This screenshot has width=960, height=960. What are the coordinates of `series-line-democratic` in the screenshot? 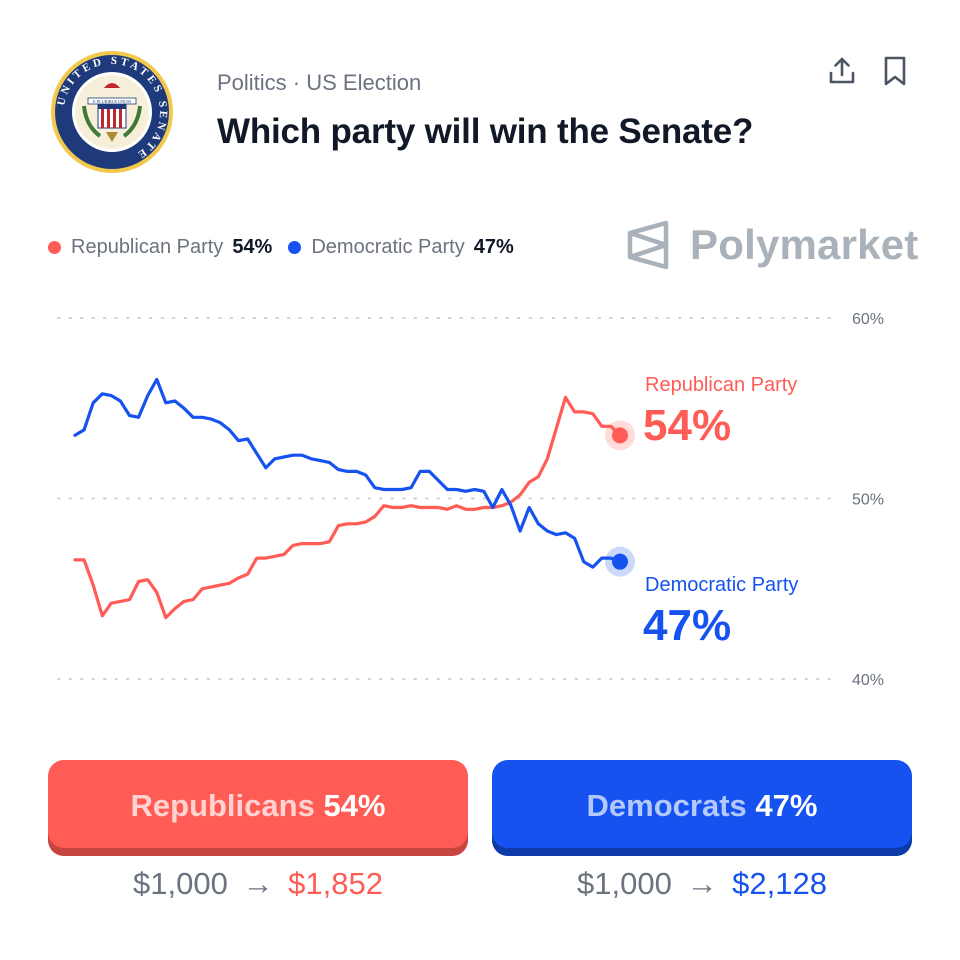 It's located at (347, 473).